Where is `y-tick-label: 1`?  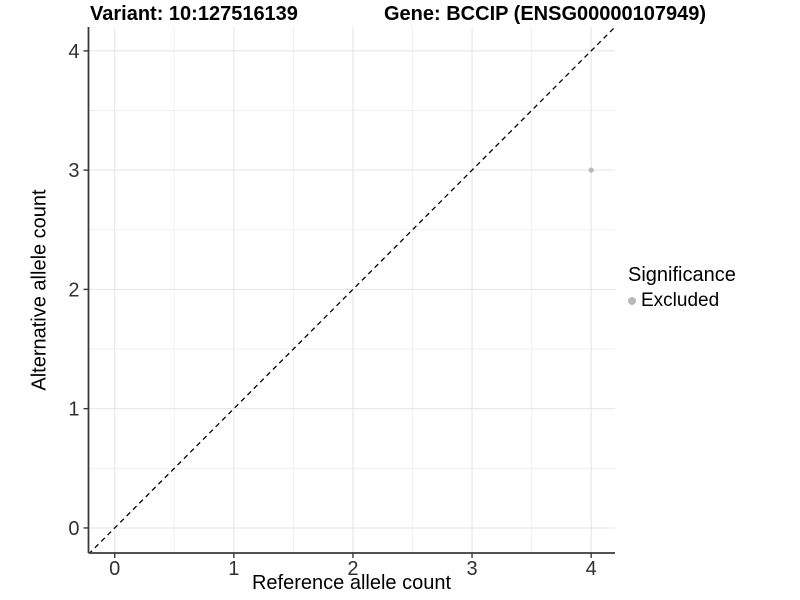 y-tick-label: 1 is located at coordinates (73, 410).